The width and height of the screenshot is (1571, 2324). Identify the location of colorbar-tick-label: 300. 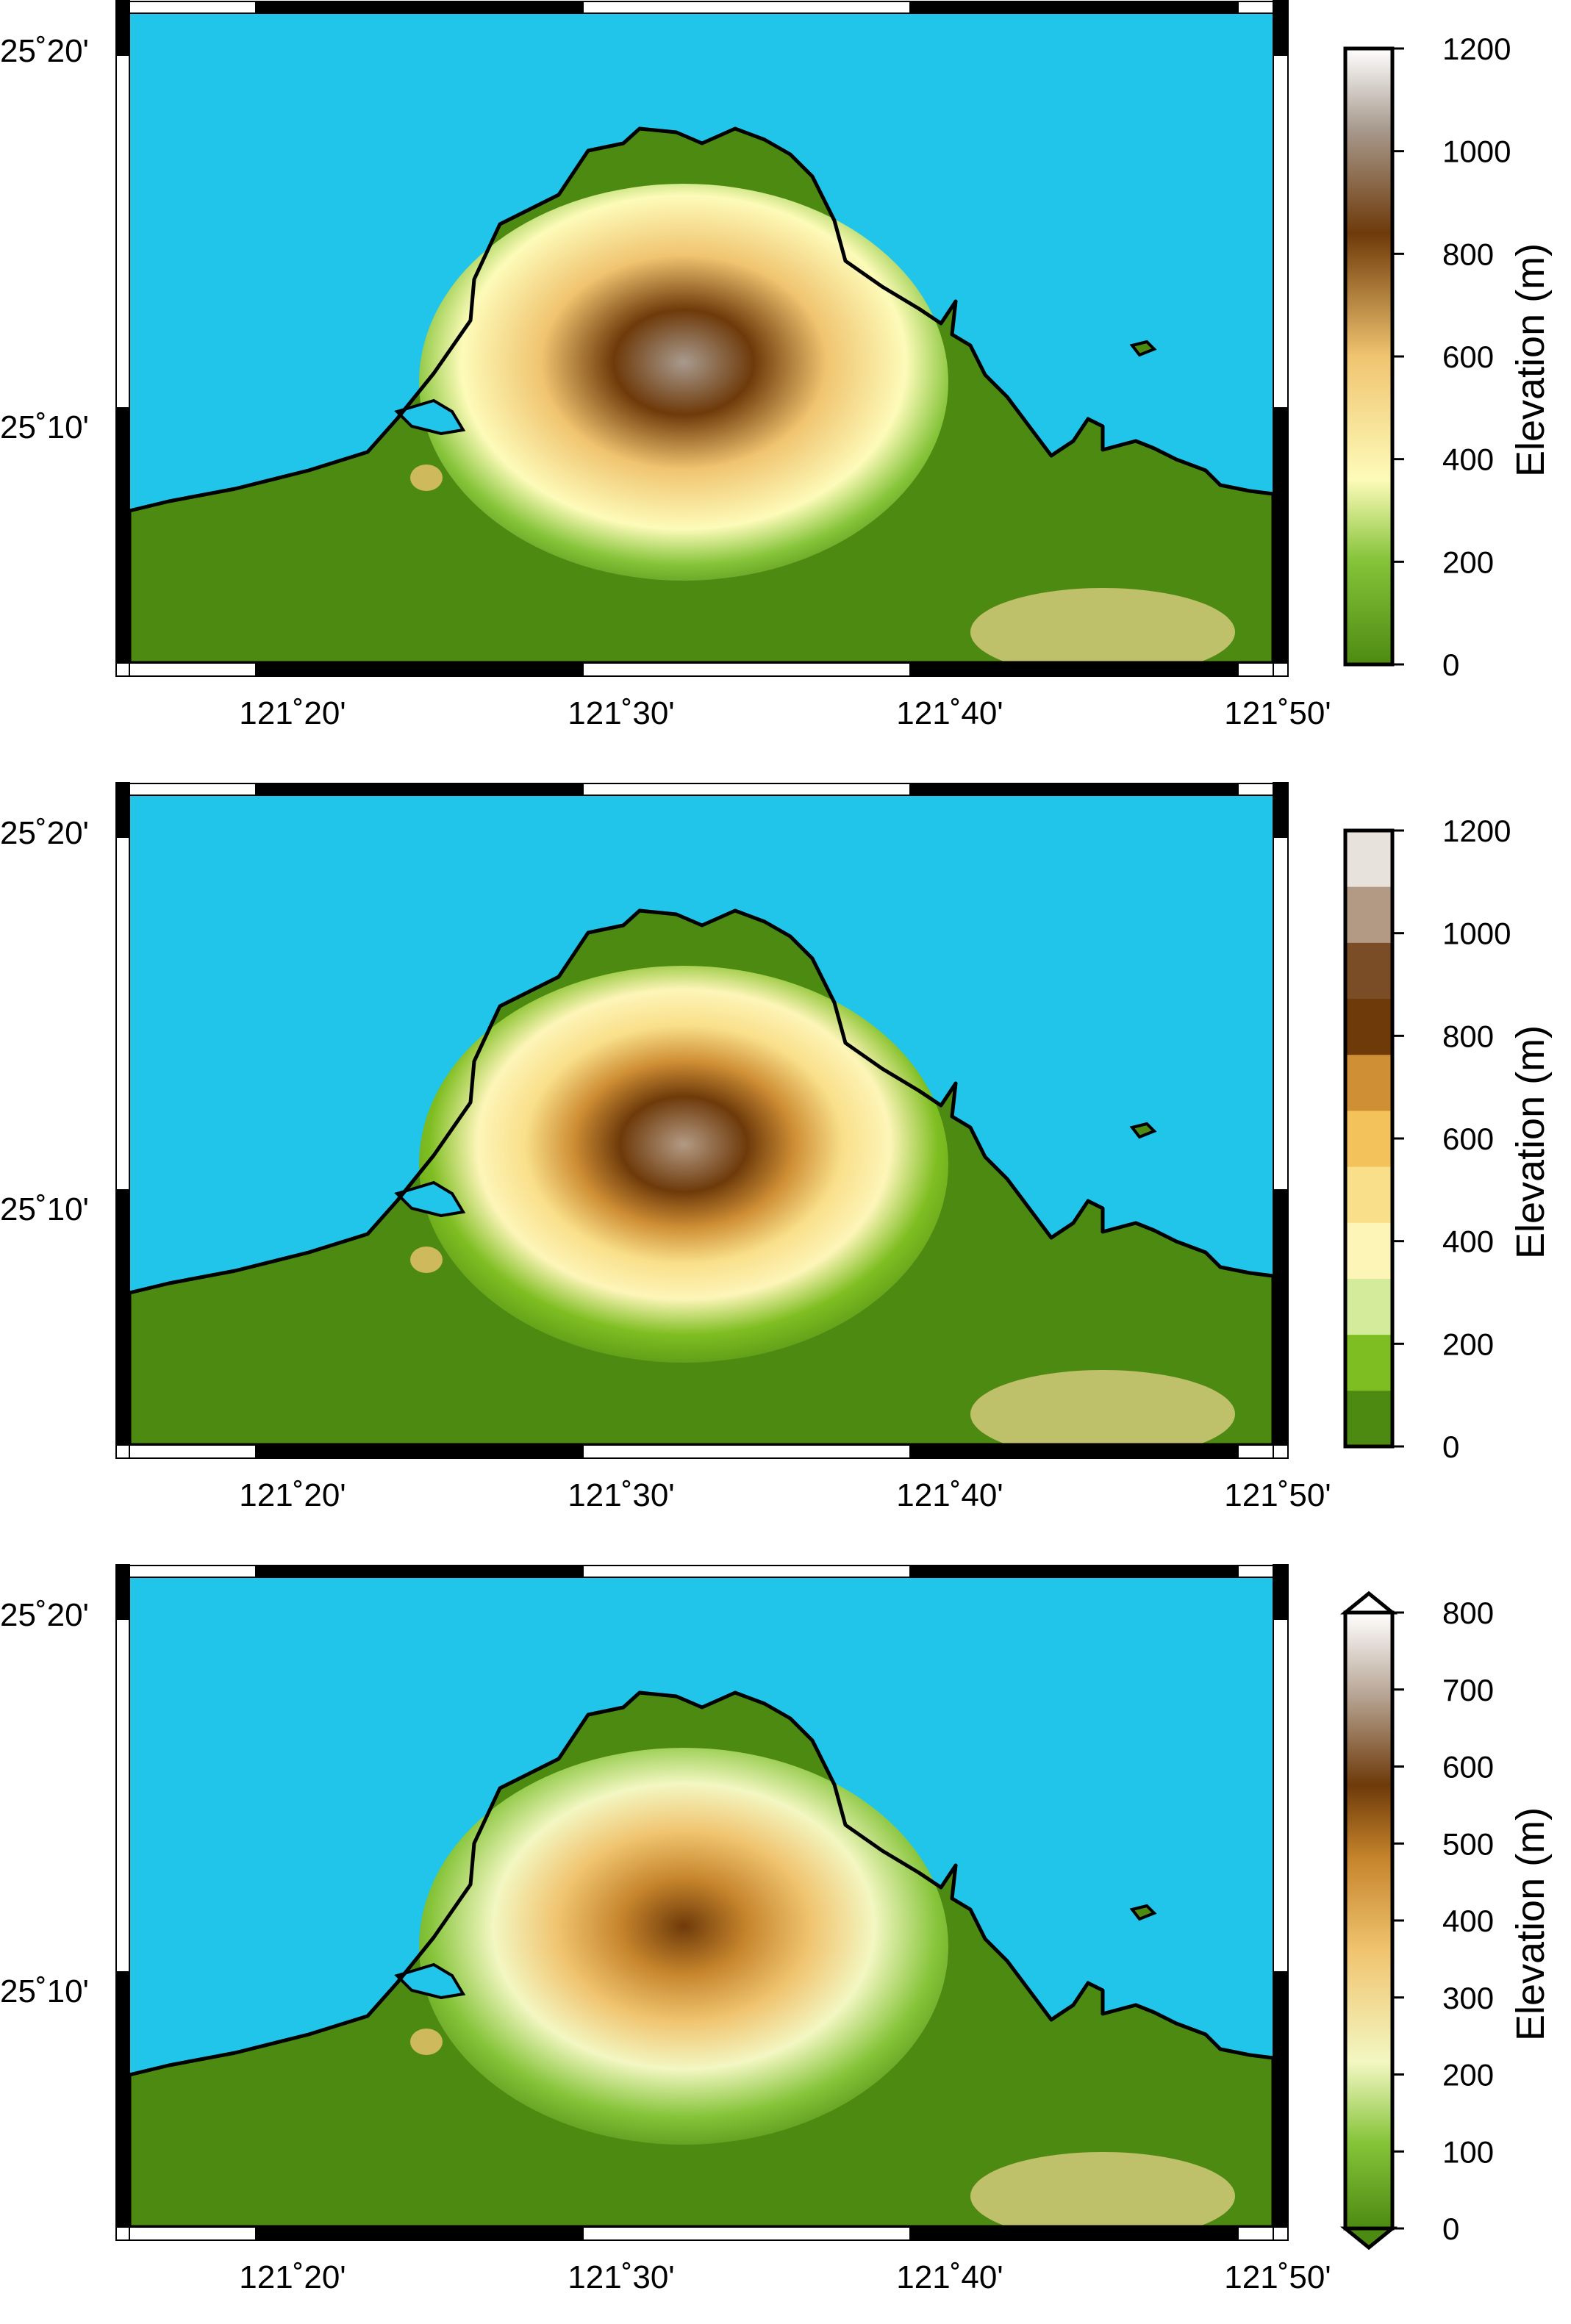
(1468, 1998).